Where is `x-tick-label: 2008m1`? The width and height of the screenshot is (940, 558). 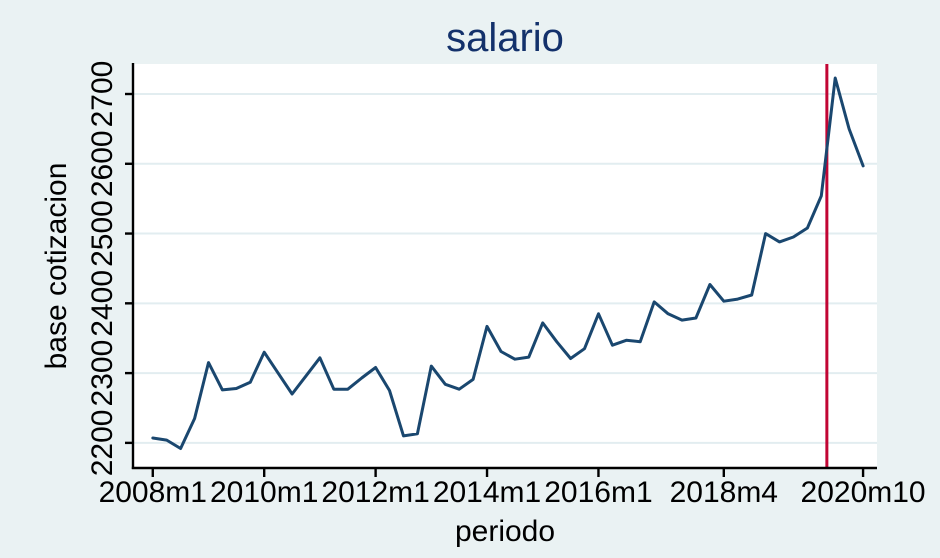
x-tick-label: 2008m1 is located at coordinates (153, 492).